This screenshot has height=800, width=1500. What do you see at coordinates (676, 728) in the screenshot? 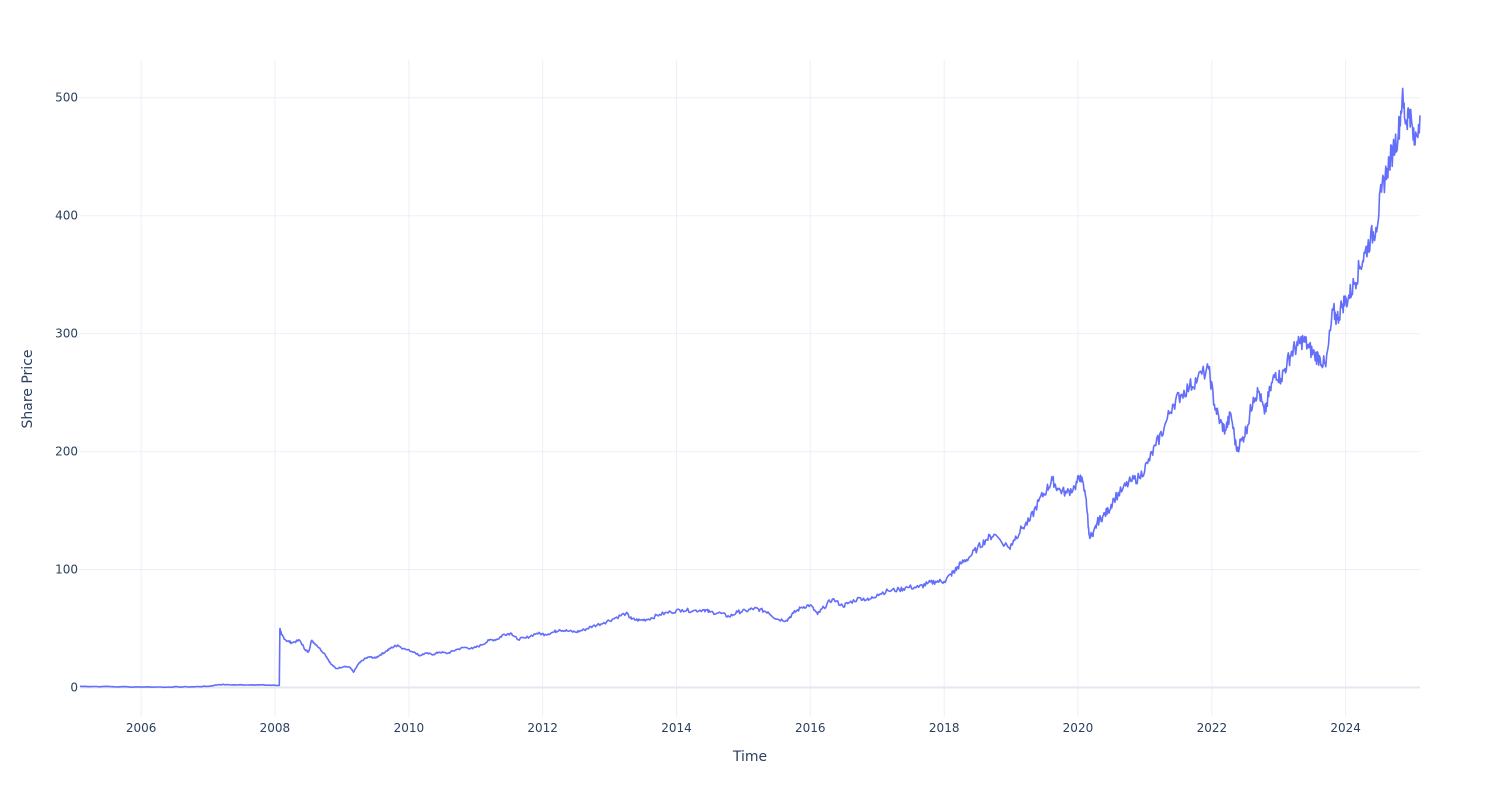
I see `x-tick-label: 2014` at bounding box center [676, 728].